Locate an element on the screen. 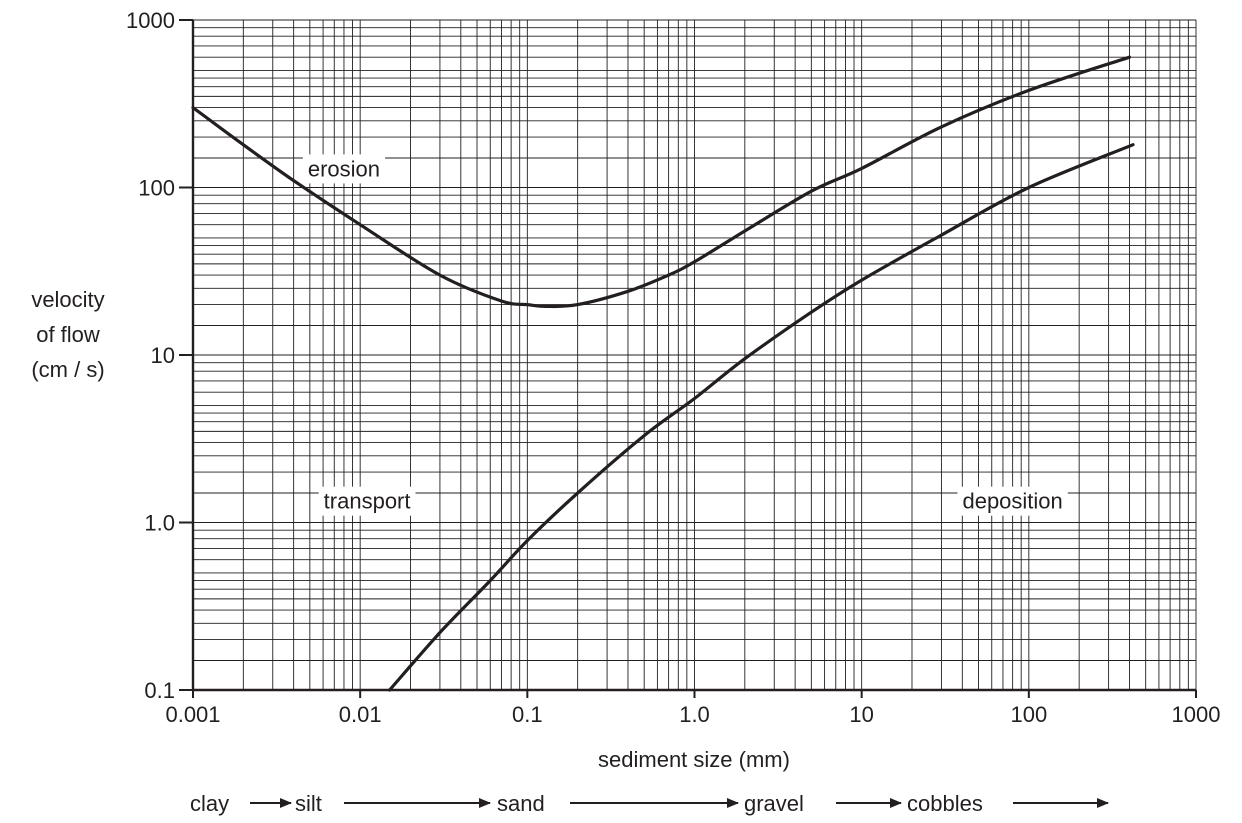 This screenshot has width=1242, height=823. size-class-gravel: gravel is located at coordinates (774, 803).